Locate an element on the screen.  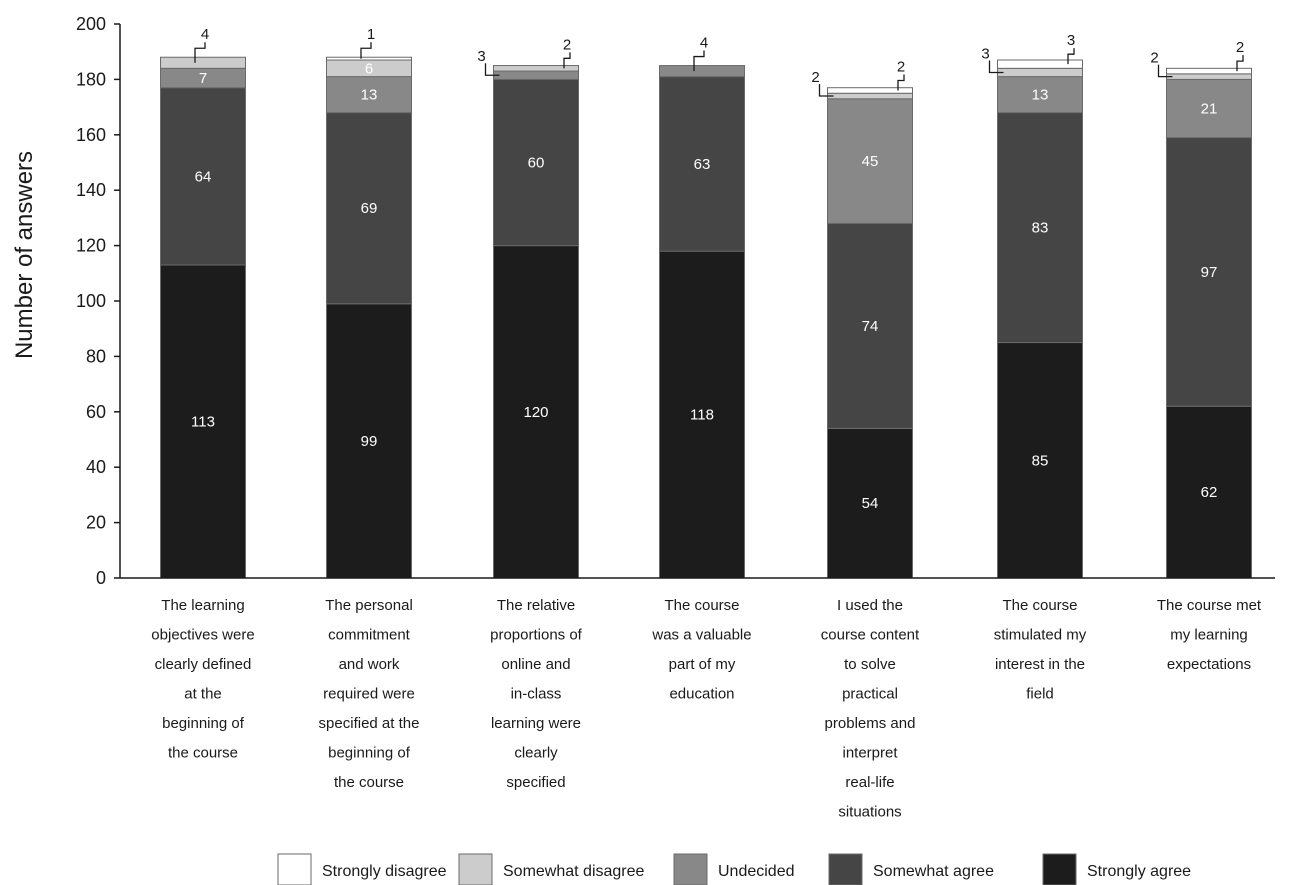
legend-item-somewhat-disagree: Somewhat disagree is located at coordinates (551, 869).